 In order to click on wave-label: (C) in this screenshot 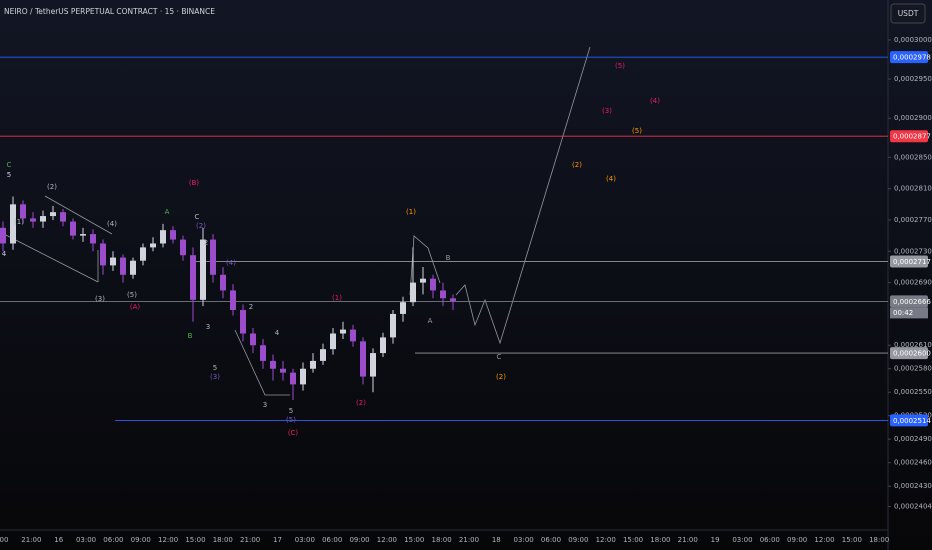, I will do `click(293, 433)`.